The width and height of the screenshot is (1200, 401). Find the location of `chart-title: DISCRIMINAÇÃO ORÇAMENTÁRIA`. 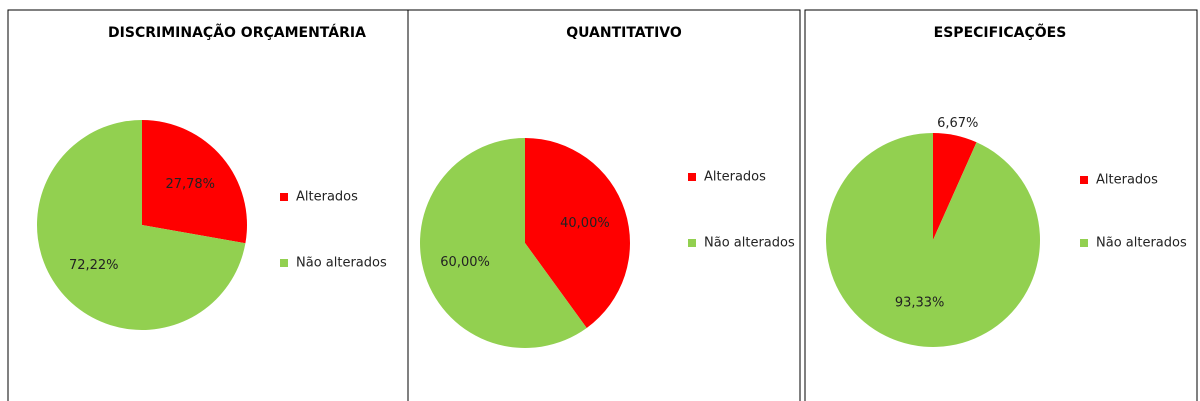

chart-title: DISCRIMINAÇÃO ORÇAMENTÁRIA is located at coordinates (237, 32).